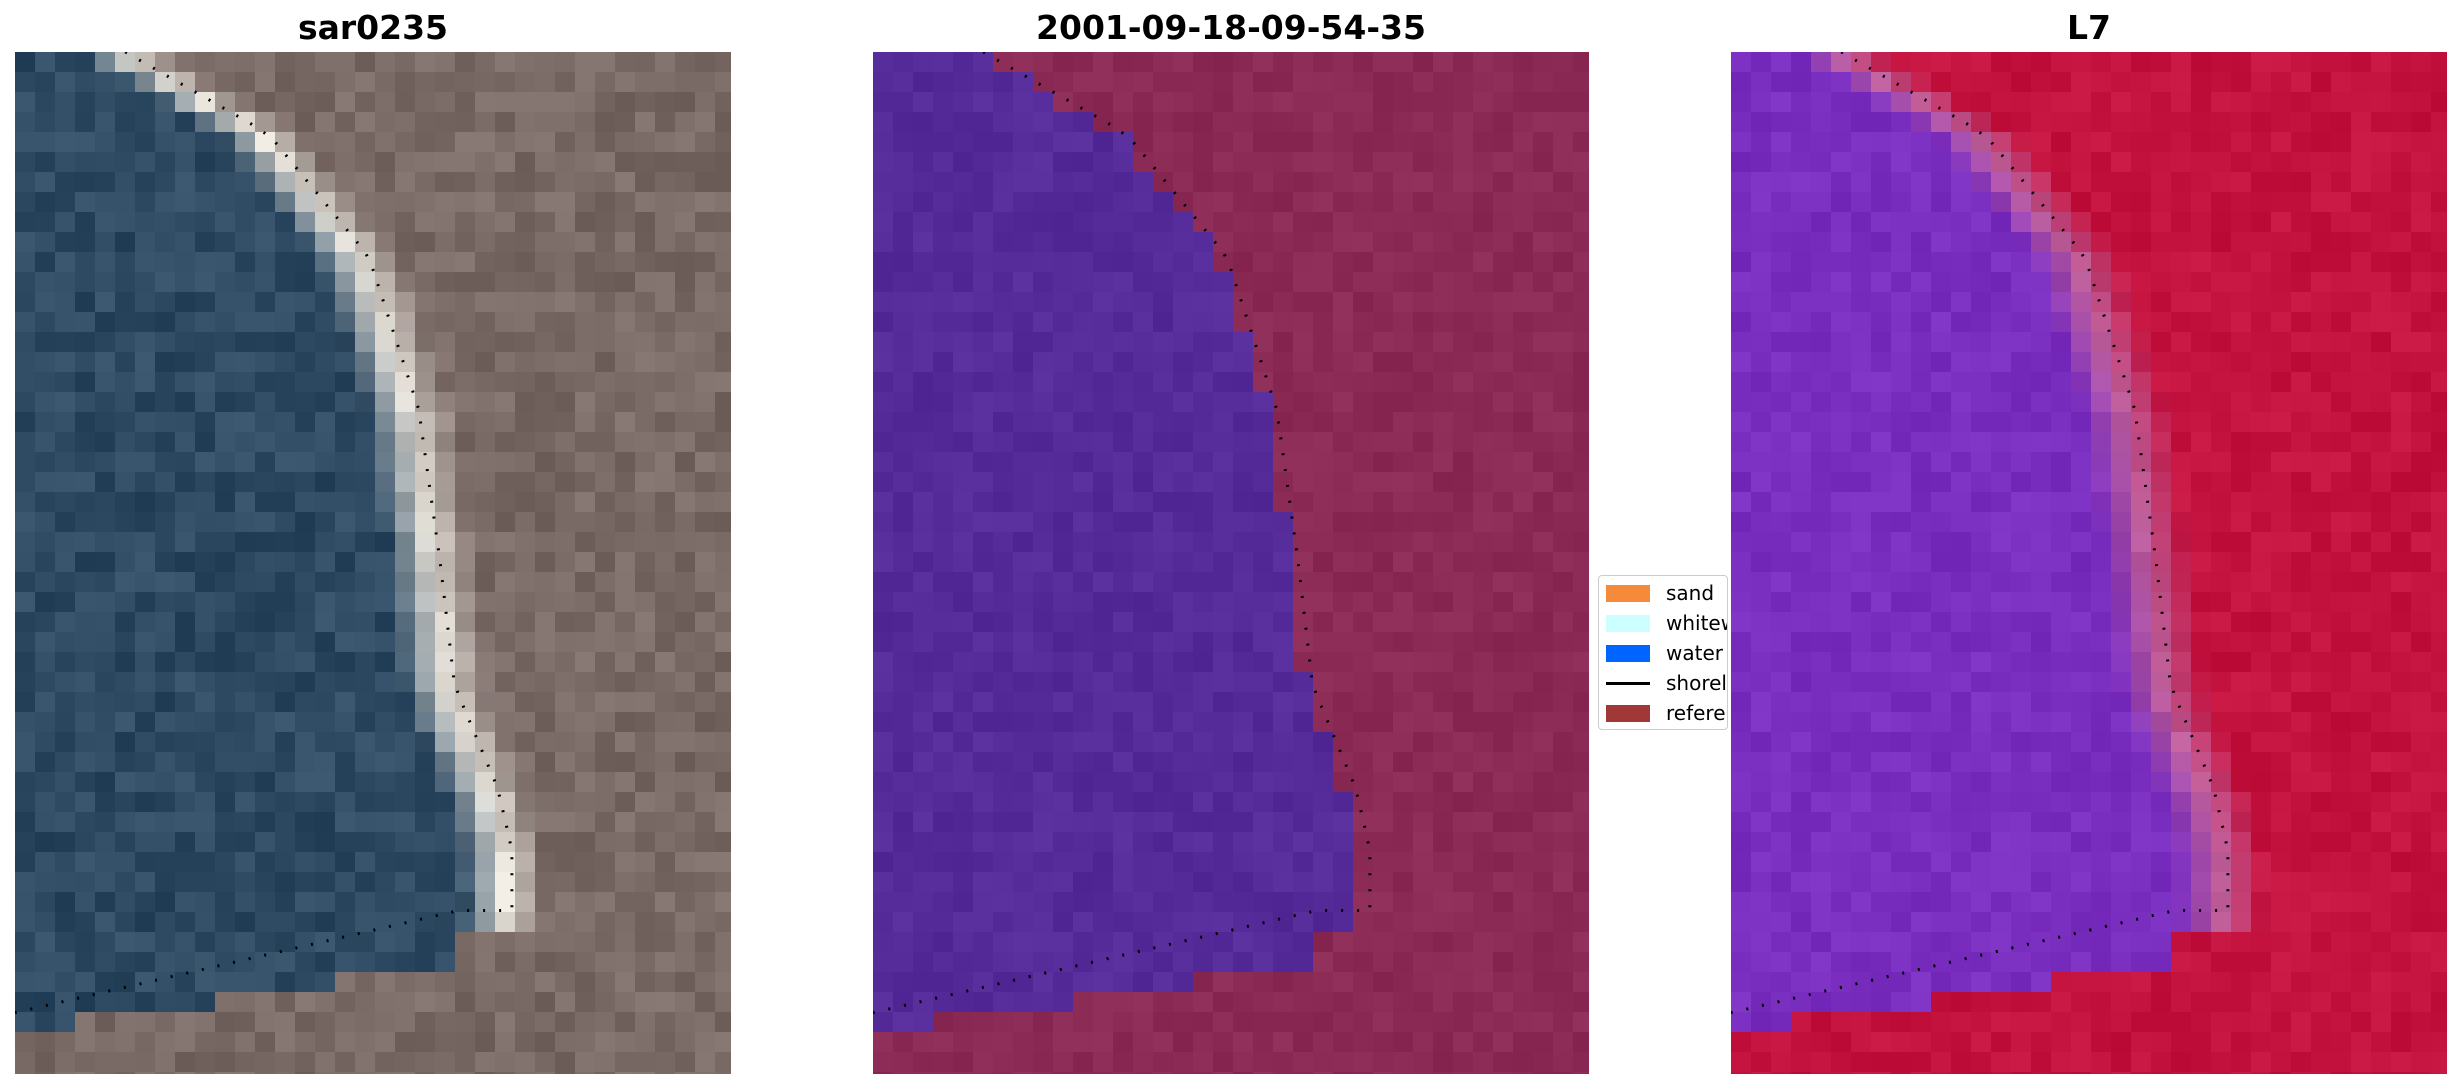 This screenshot has height=1089, width=2460. Describe the element at coordinates (1231, 27) in the screenshot. I see `panel-title-2: 2001-09-18-09-54-35` at that location.